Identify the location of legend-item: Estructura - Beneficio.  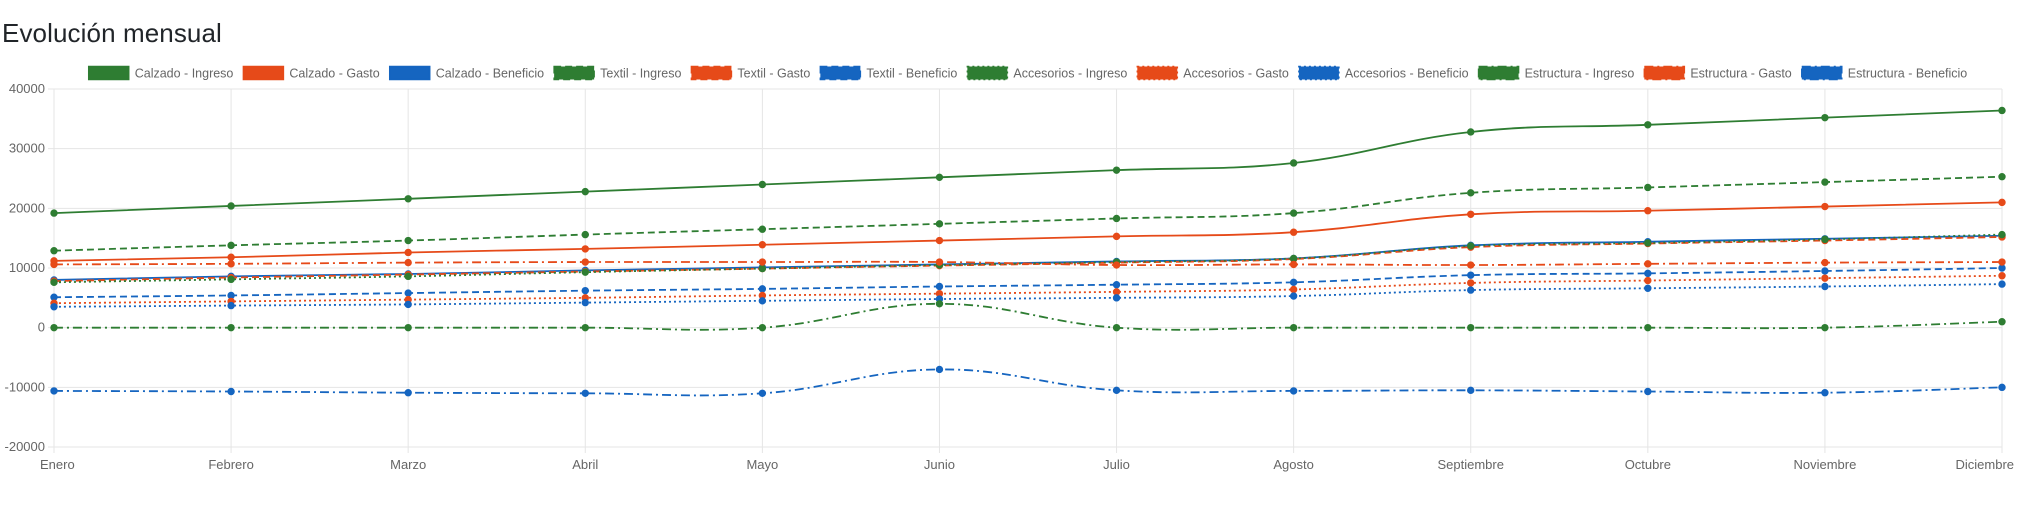
(1884, 73).